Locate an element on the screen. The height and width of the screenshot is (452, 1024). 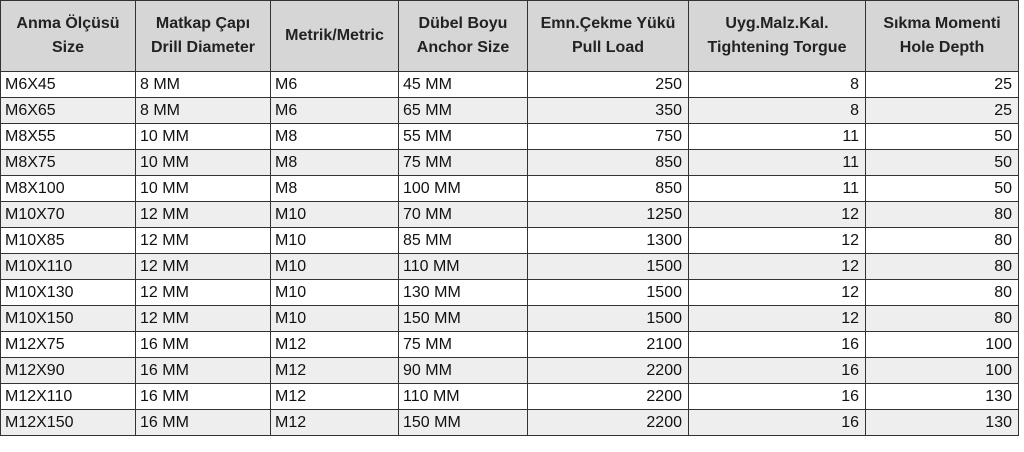
table-cell: M8X100 is located at coordinates (68, 188).